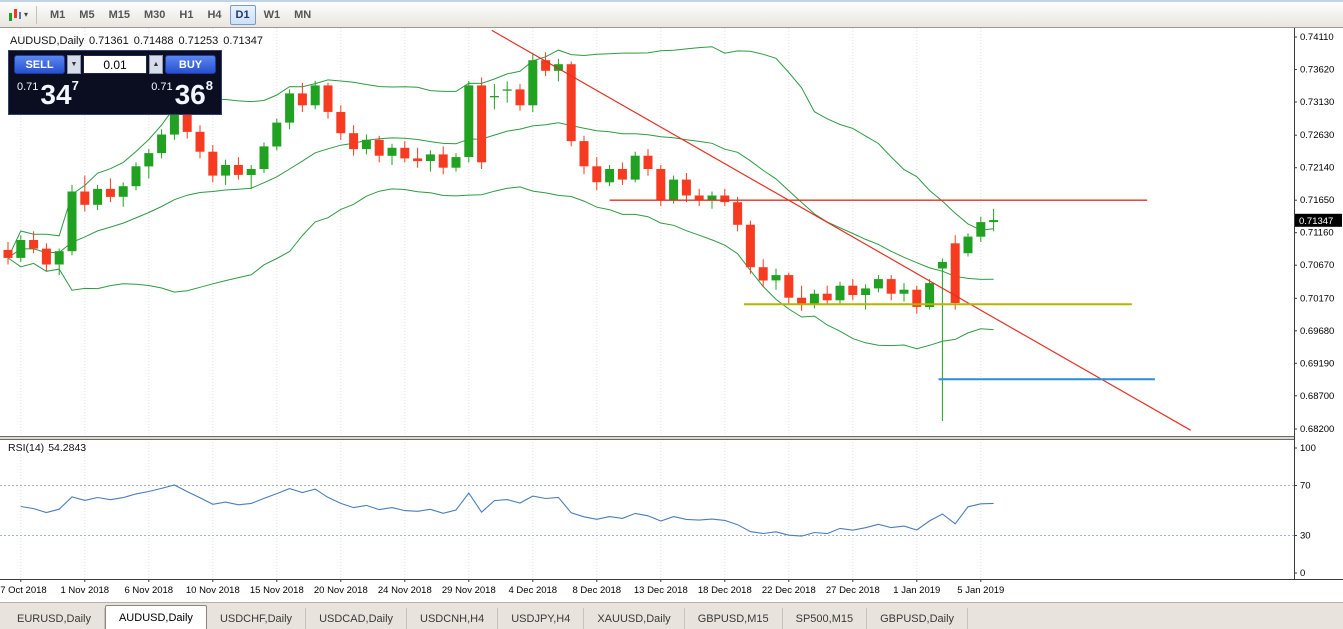  What do you see at coordinates (23, 590) in the screenshot?
I see `svg-text: 27 Oct 2018` at bounding box center [23, 590].